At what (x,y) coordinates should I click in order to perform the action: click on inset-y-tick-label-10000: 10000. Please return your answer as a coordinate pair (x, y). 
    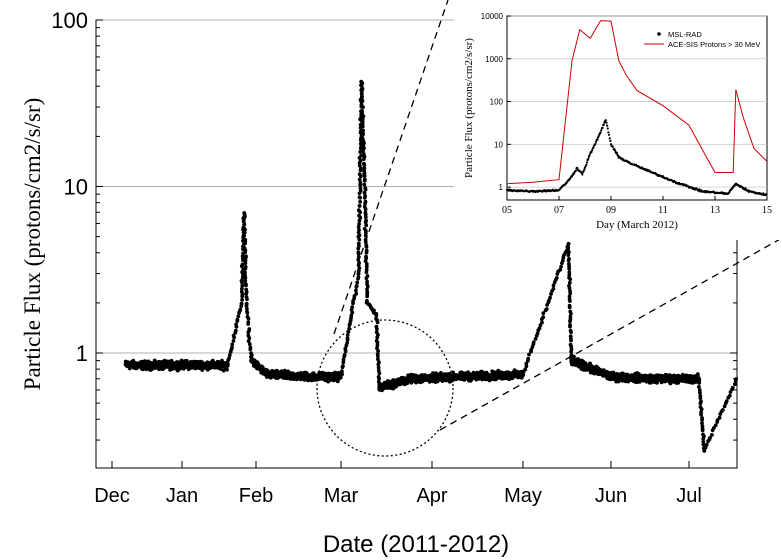
    Looking at the image, I should click on (492, 16).